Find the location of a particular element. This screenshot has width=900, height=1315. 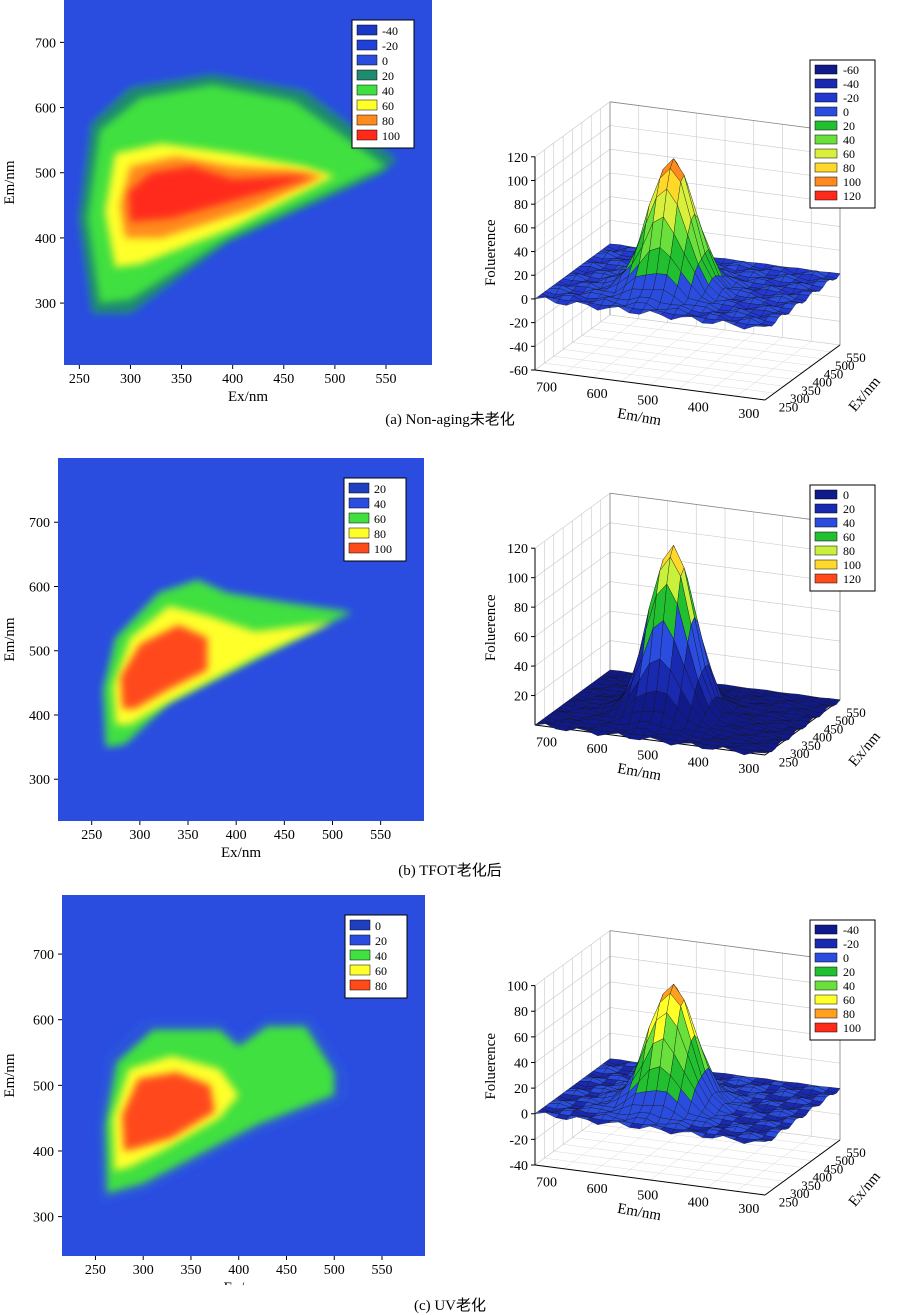

caption-a: (a) Non-aging未老化 is located at coordinates (450, 418).